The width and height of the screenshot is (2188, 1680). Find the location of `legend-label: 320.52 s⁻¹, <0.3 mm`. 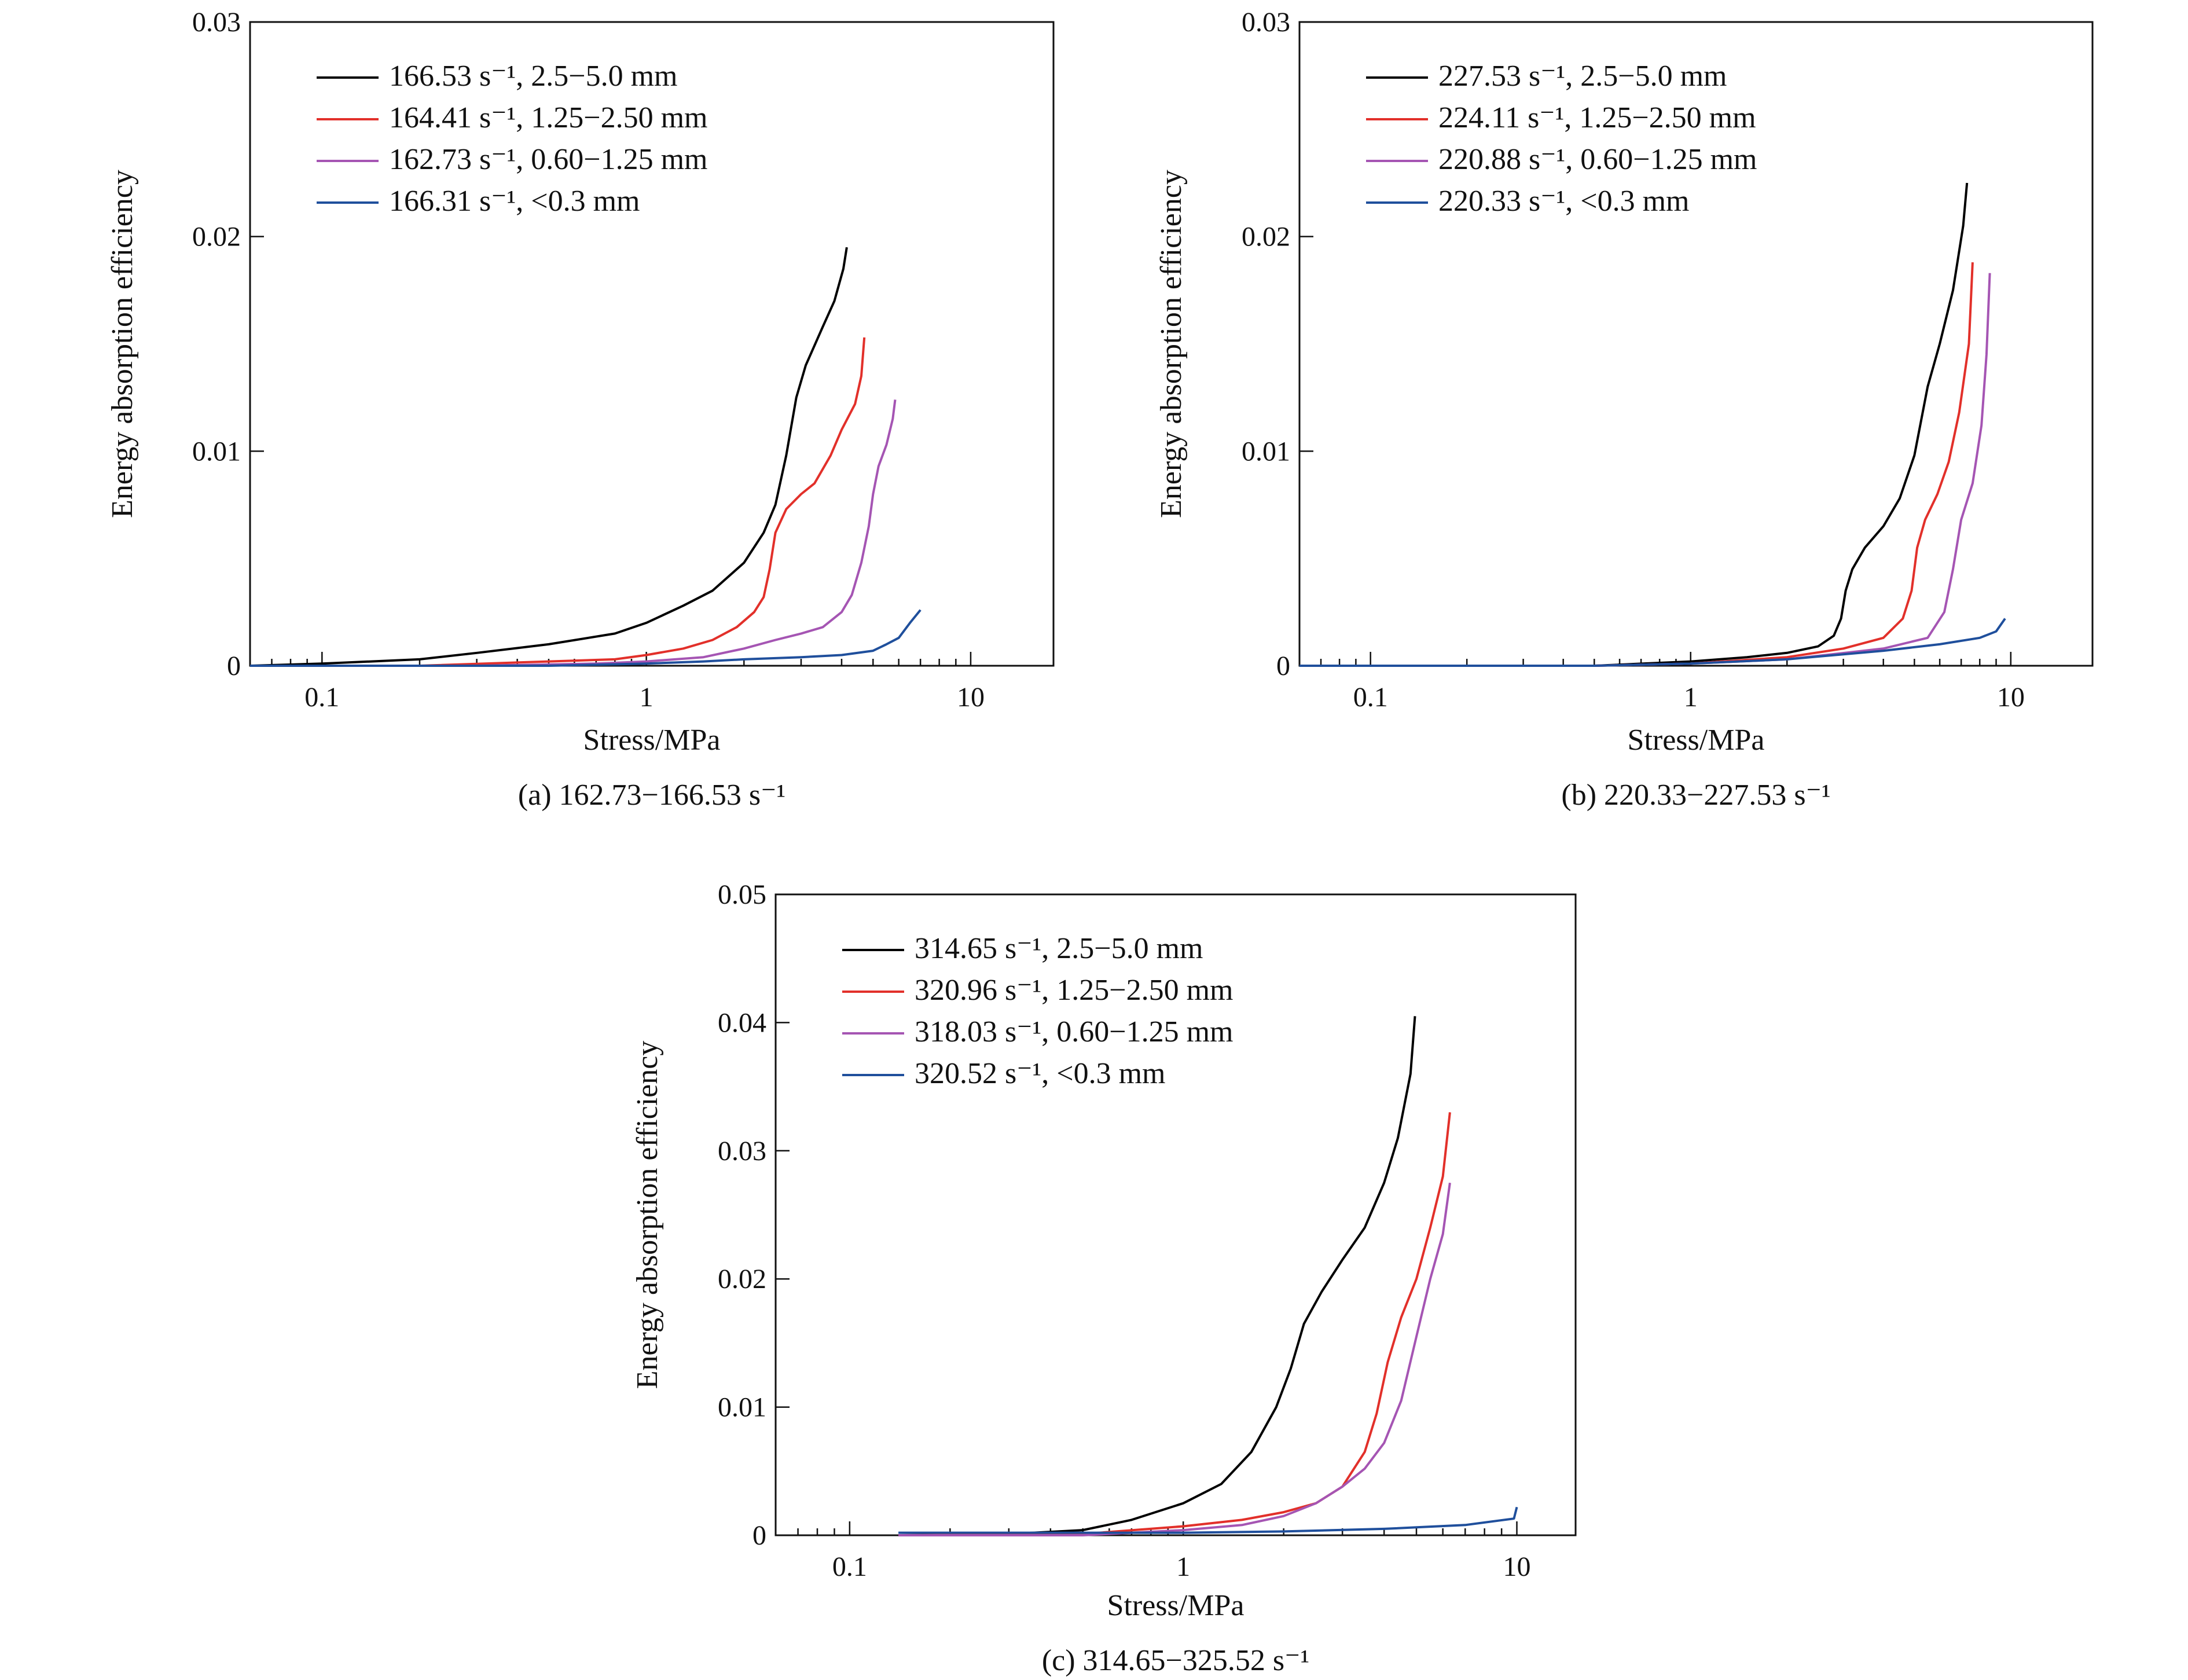

legend-label: 320.52 s⁻¹, <0.3 mm is located at coordinates (1040, 1073).